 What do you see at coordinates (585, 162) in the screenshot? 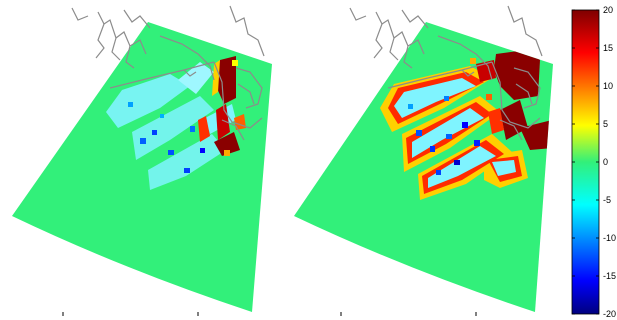
I see `colorbar-gradient` at bounding box center [585, 162].